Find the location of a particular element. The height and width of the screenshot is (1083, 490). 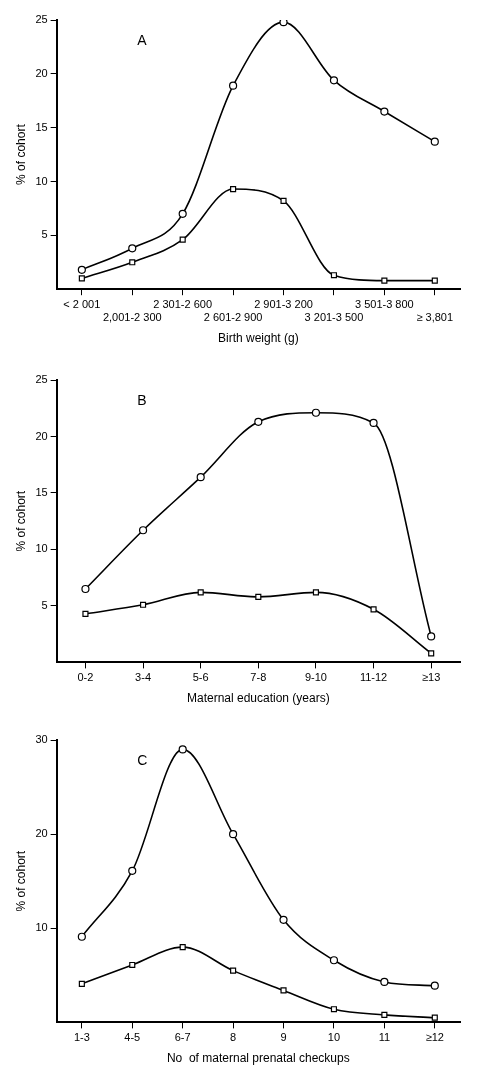

x-tick-label: ≥ 3,801 is located at coordinates (435, 317).